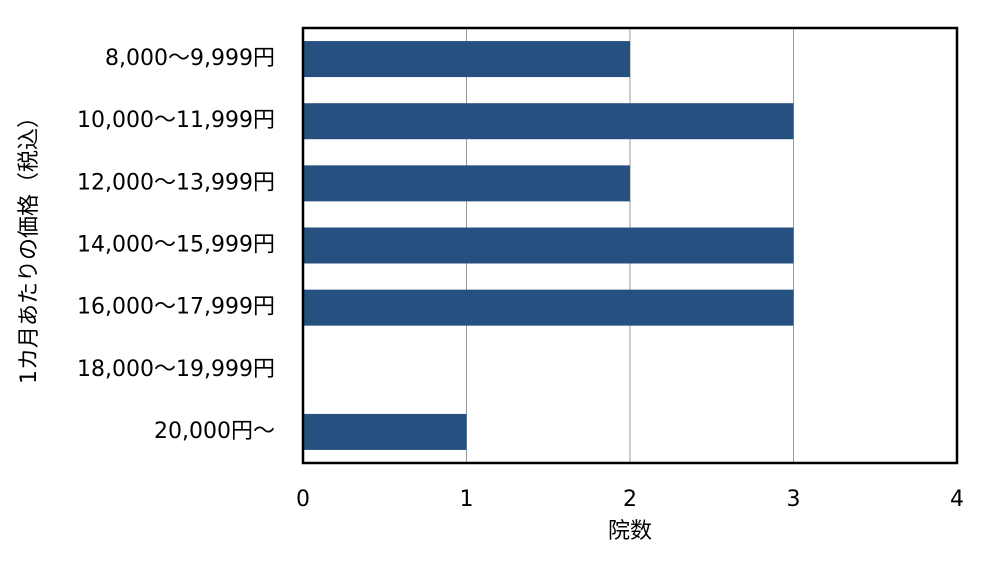  I want to click on x-tick-label: 2, so click(630, 499).